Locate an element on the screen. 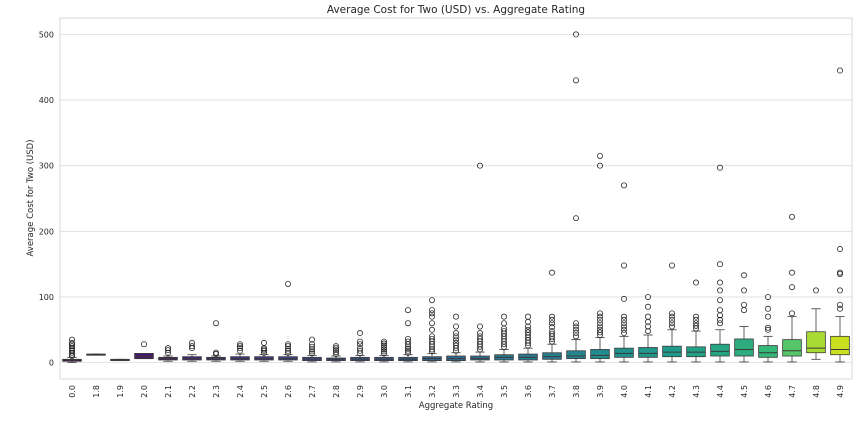  box-2.5 is located at coordinates (264, 350).